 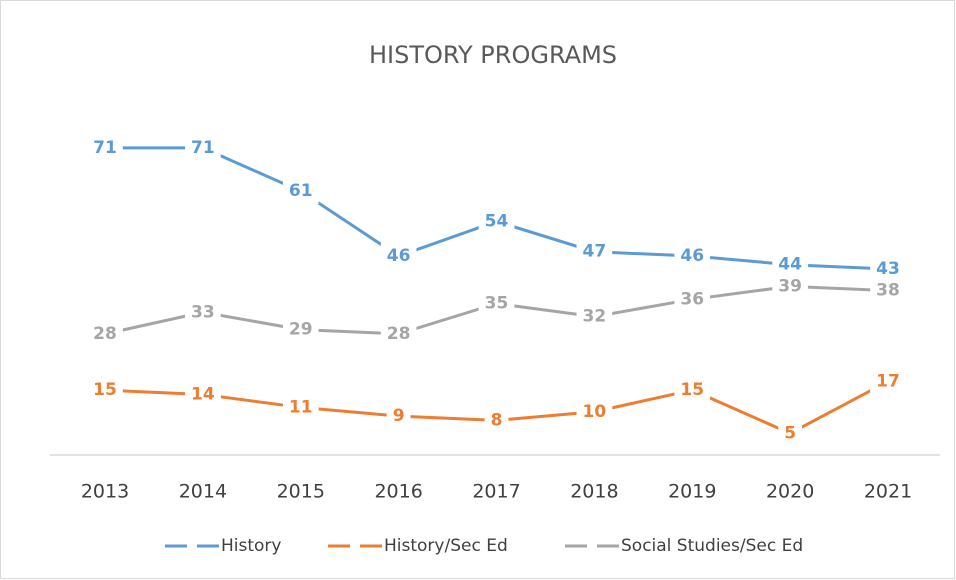 I want to click on x-tick-label: 2019, so click(x=692, y=492).